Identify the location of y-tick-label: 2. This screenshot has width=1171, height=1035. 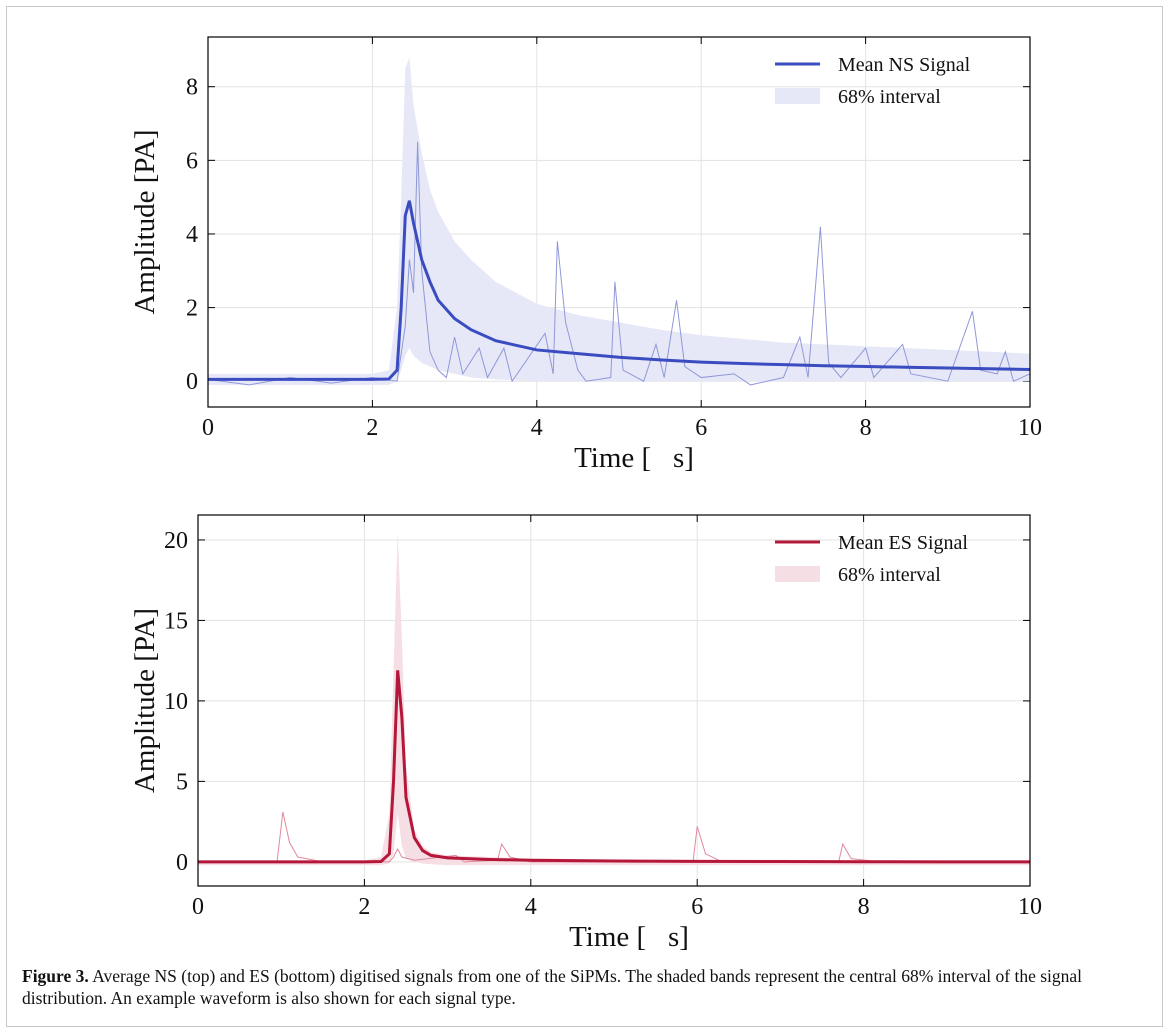
(192, 309).